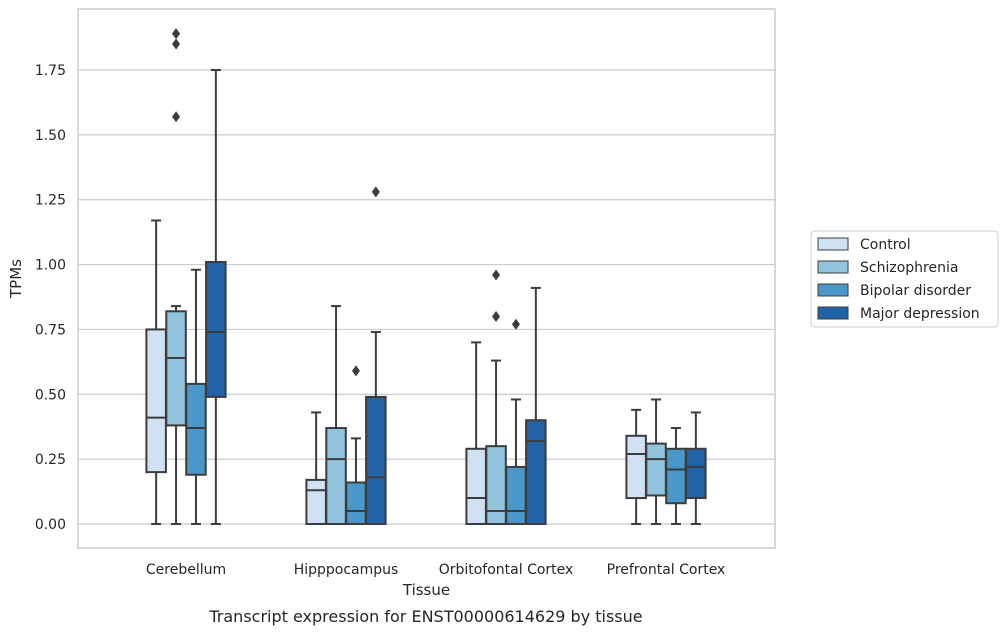 This screenshot has width=1007, height=634. Describe the element at coordinates (50, 330) in the screenshot. I see `y-tick-label: 0.75` at that location.